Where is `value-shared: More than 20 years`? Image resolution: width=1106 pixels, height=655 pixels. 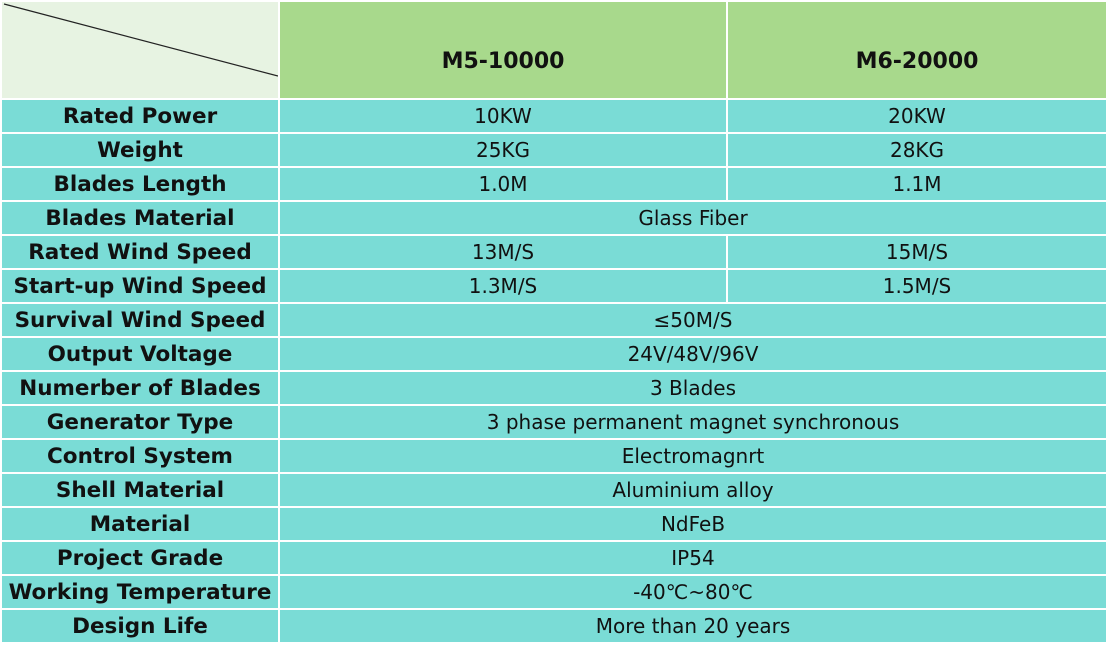
value-shared: More than 20 years is located at coordinates (692, 626).